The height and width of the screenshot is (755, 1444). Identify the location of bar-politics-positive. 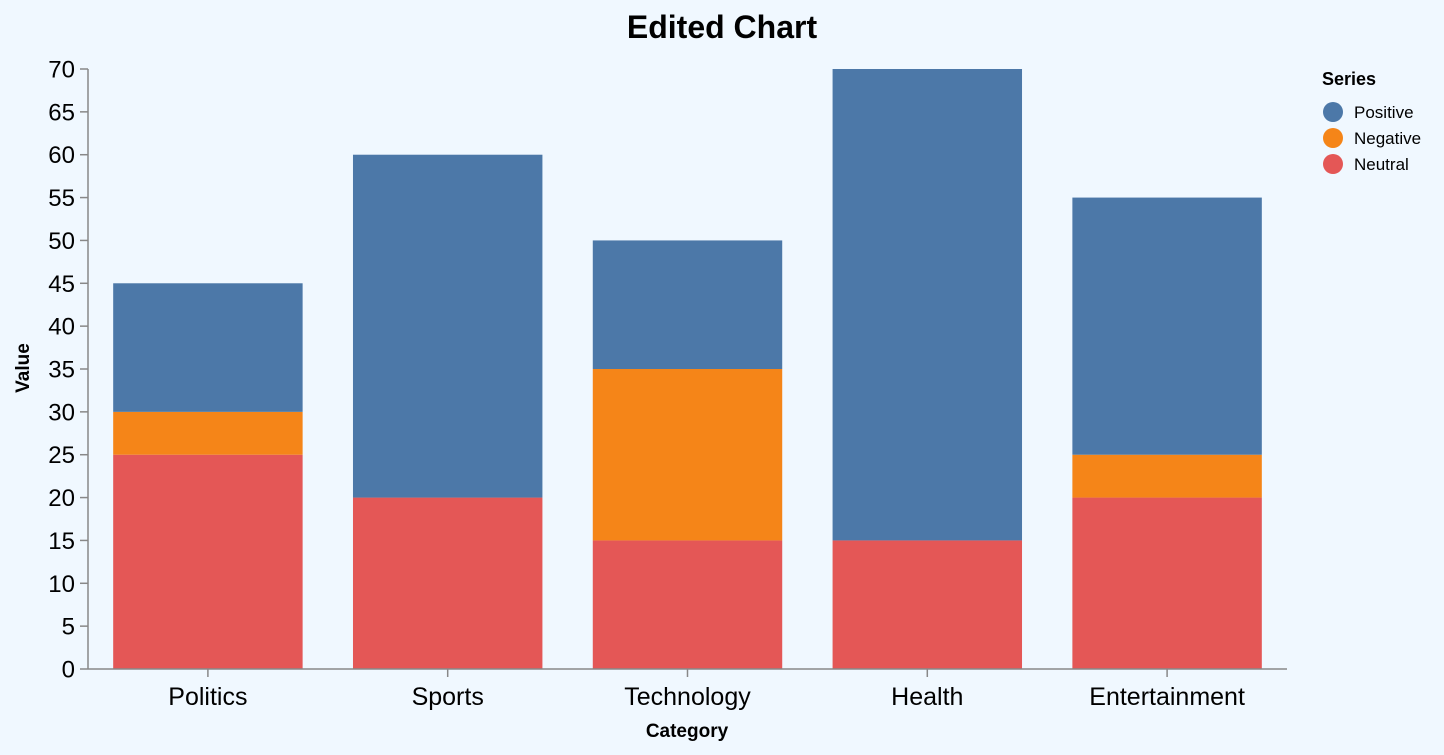
(208, 347).